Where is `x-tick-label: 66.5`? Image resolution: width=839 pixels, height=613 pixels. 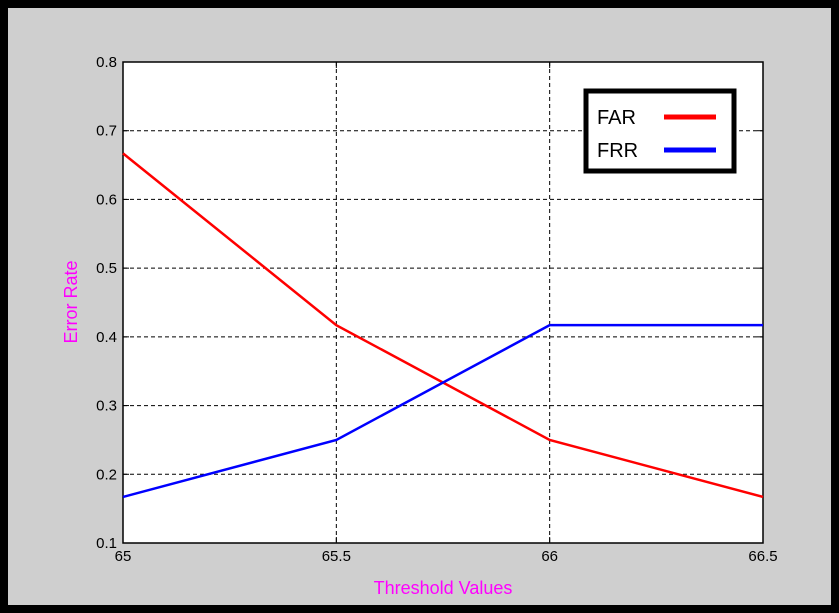
x-tick-label: 66.5 is located at coordinates (762, 556).